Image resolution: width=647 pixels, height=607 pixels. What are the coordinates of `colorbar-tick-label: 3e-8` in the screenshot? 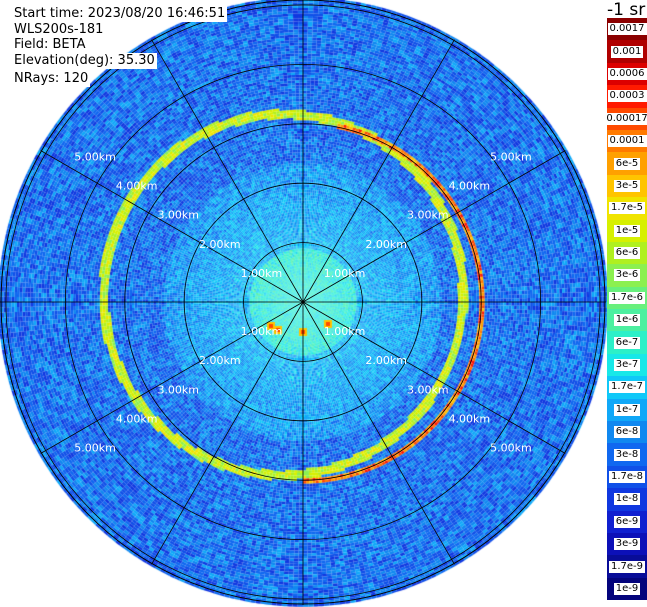 It's located at (627, 454).